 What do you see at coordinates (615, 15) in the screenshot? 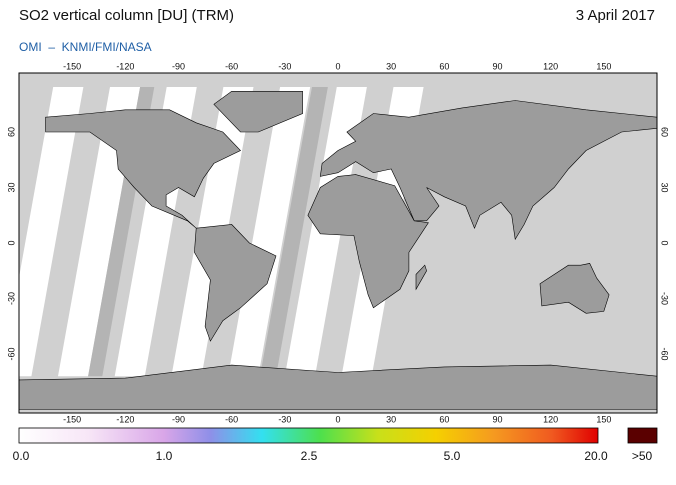
I see `date: 3 April 2017` at bounding box center [615, 15].